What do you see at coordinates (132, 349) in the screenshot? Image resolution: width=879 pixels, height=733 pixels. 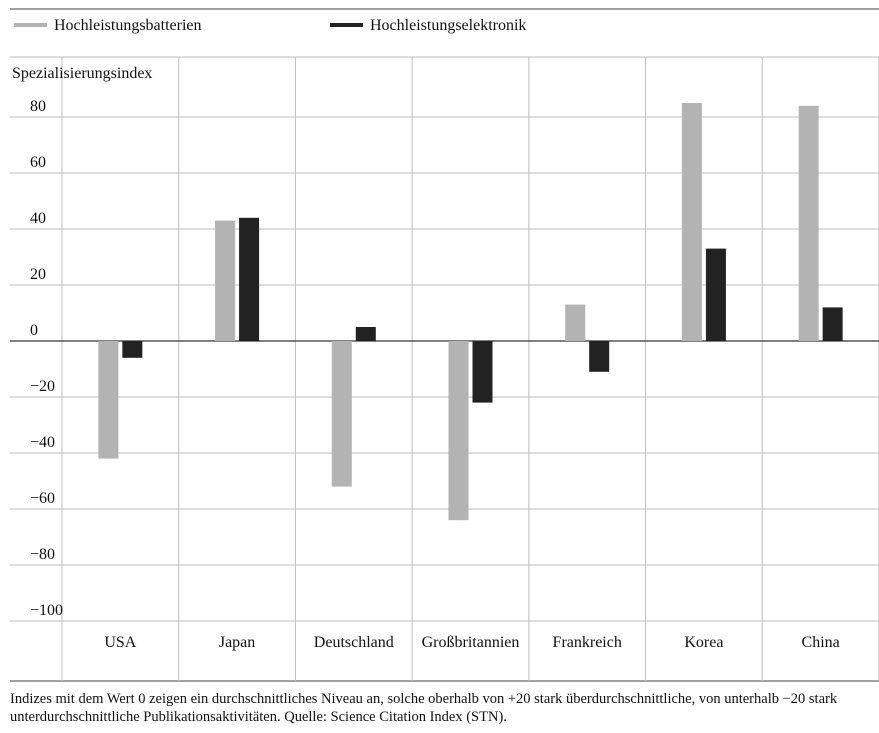 I see `bar-usa-elektronik` at bounding box center [132, 349].